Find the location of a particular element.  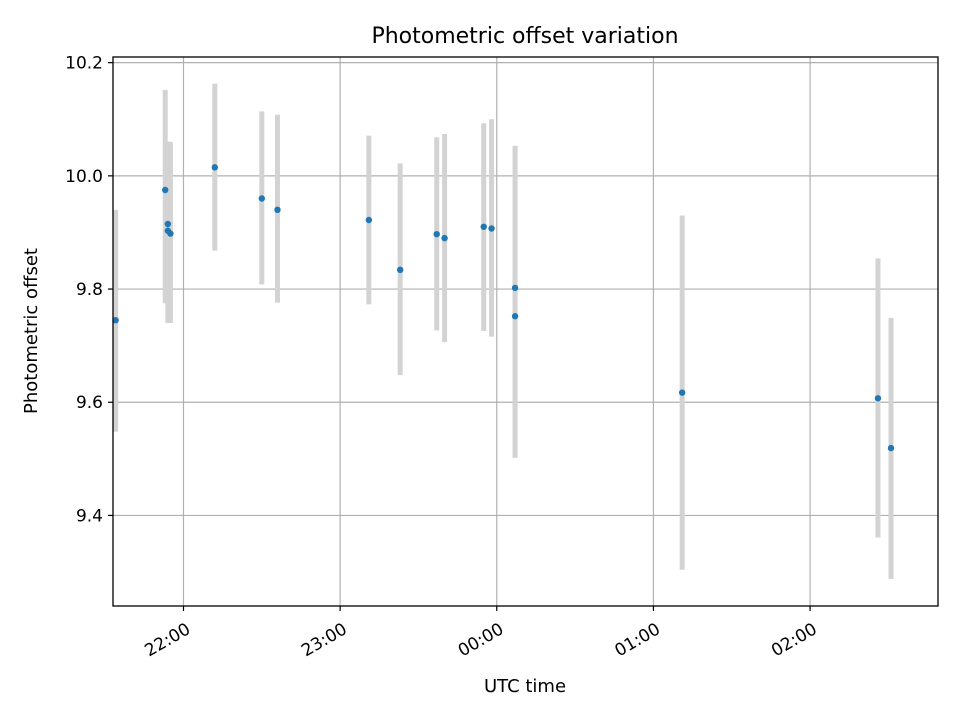

chart-title: Photometric offset variation is located at coordinates (524, 36).